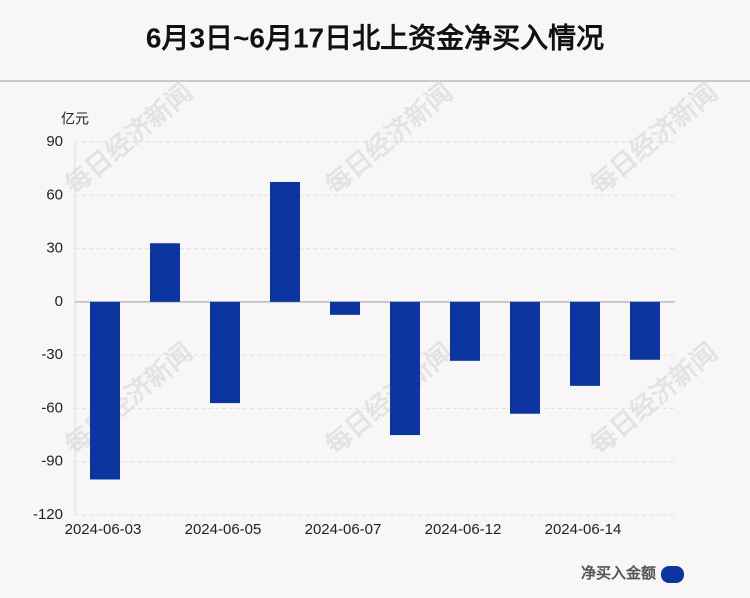  What do you see at coordinates (103, 529) in the screenshot?
I see `x-tick-label: 2024-06-03` at bounding box center [103, 529].